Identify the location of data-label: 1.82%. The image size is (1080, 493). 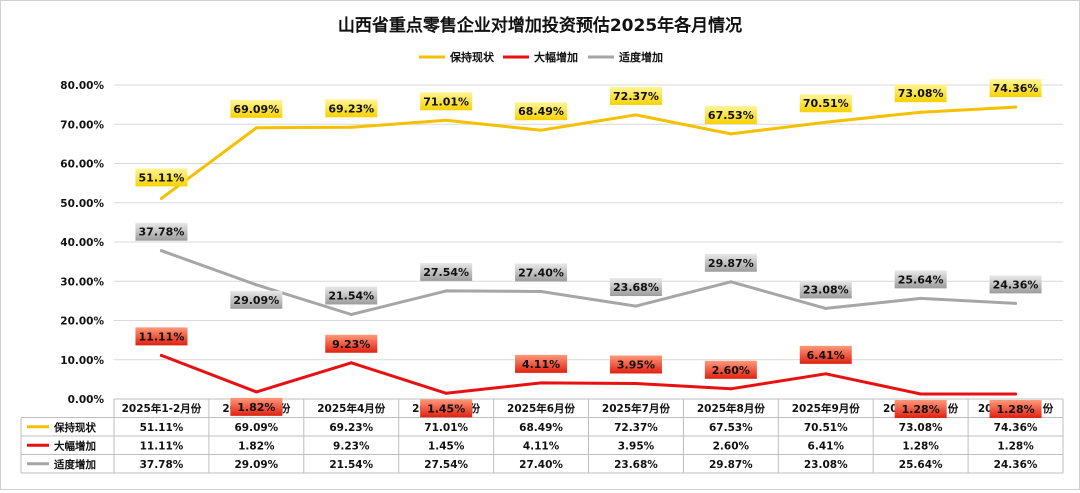
(256, 407).